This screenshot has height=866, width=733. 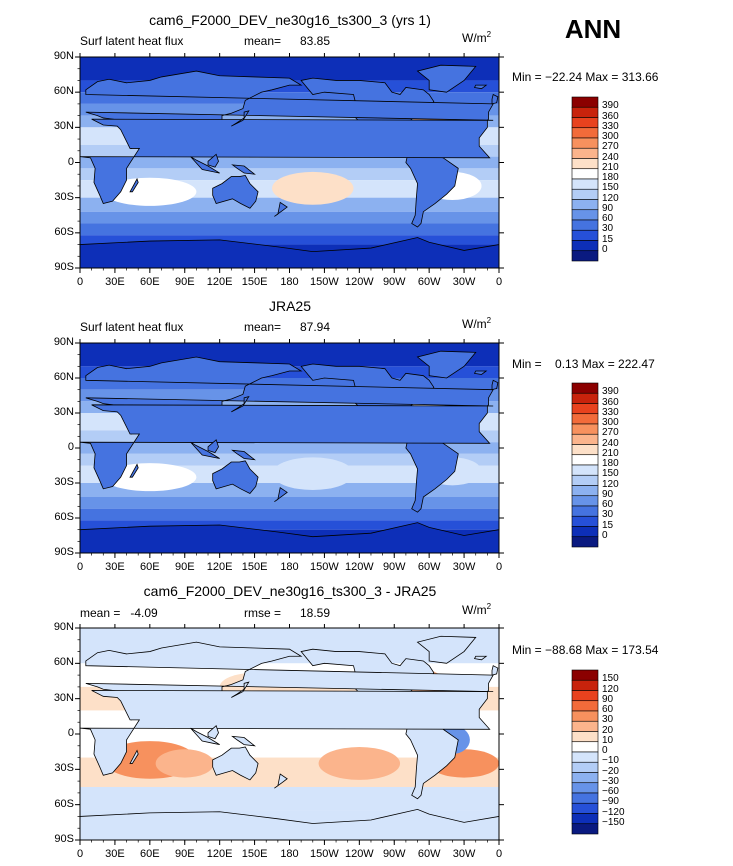 What do you see at coordinates (610, 761) in the screenshot?
I see `colorbar-label: −10` at bounding box center [610, 761].